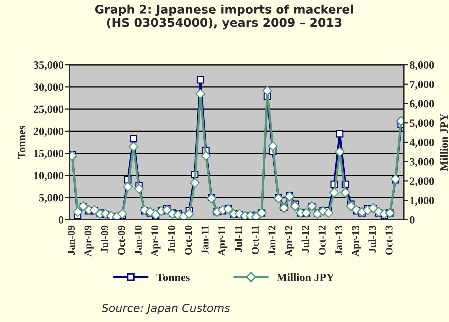  I want to click on x-tick-label: Jan-12, so click(272, 241).